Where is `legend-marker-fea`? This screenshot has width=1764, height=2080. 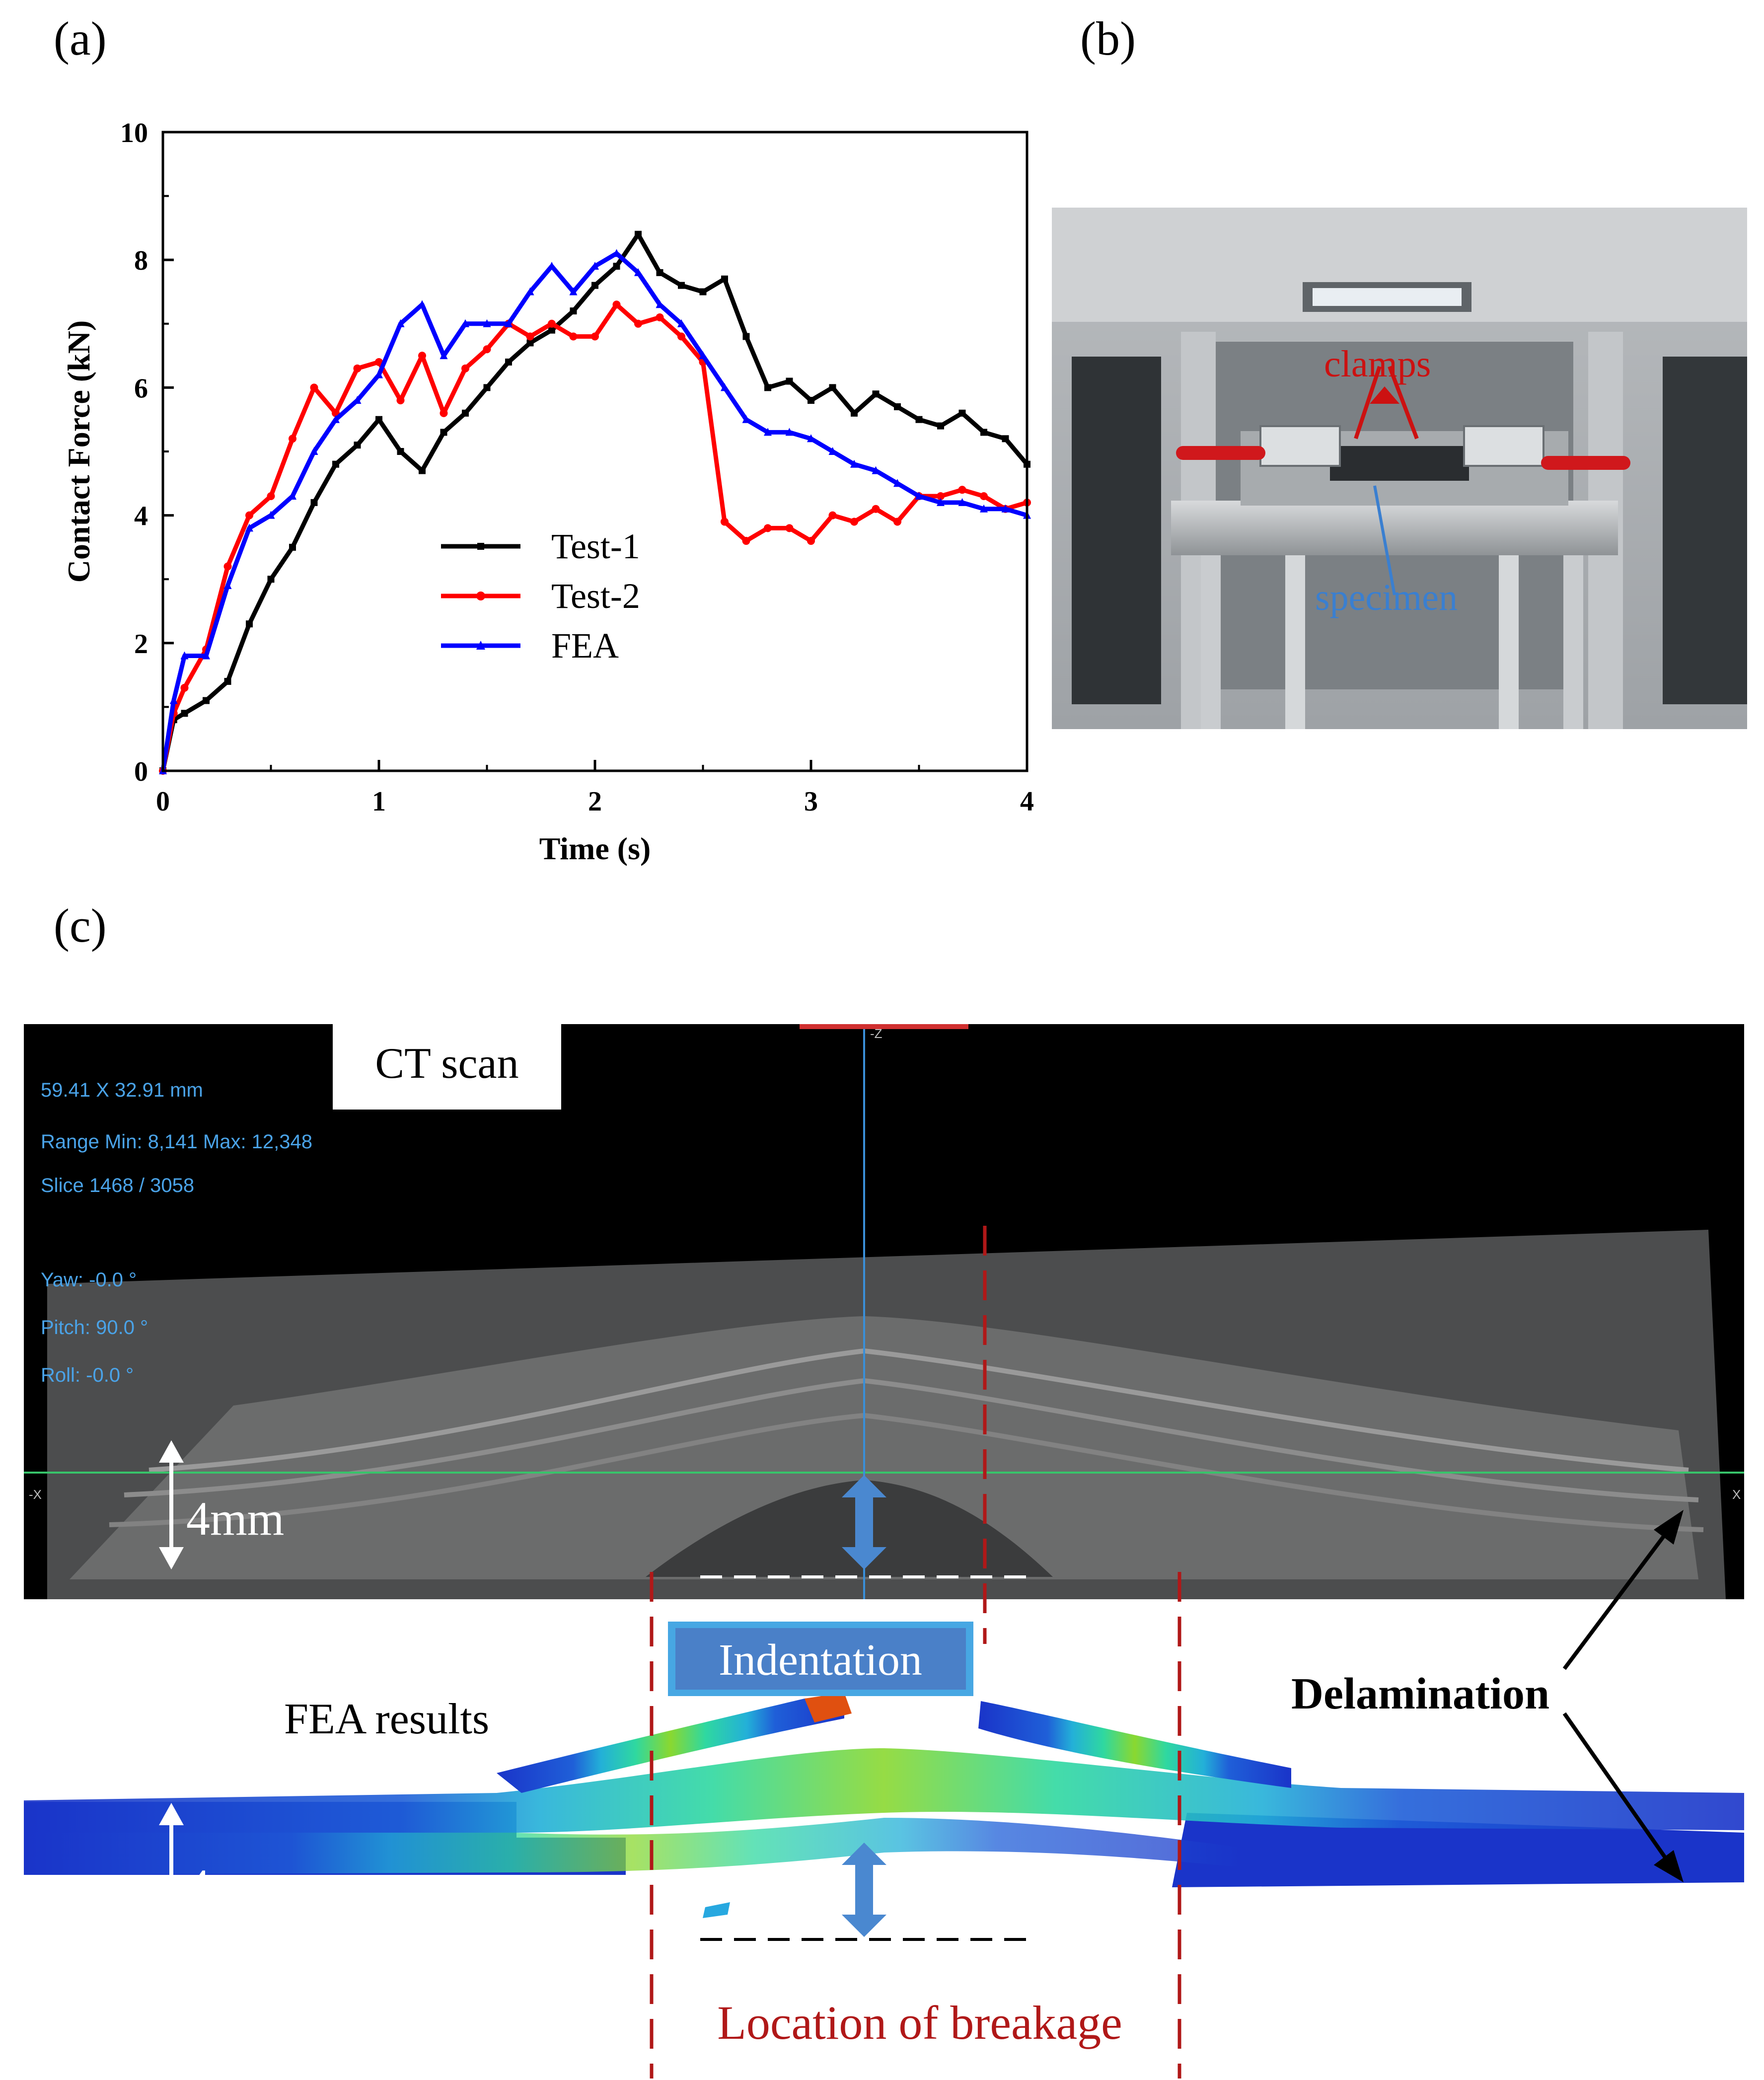
legend-marker-fea is located at coordinates (480, 645).